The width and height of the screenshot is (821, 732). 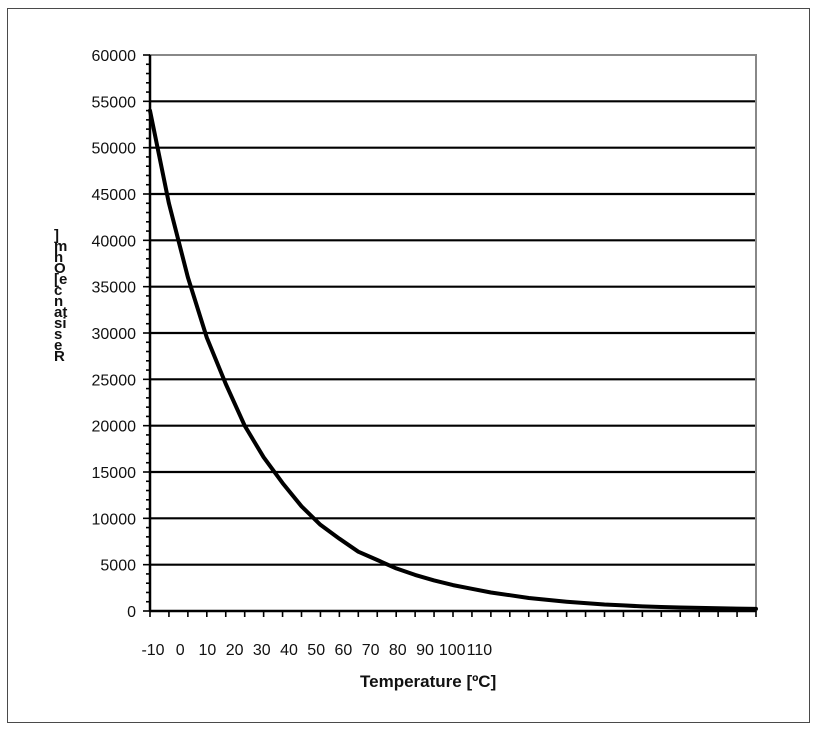 What do you see at coordinates (114, 149) in the screenshot?
I see `y-tick-label: 50000` at bounding box center [114, 149].